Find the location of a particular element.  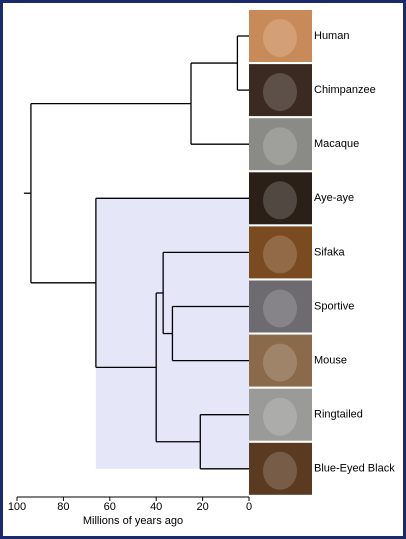

x-tick-label: 0 is located at coordinates (249, 507).